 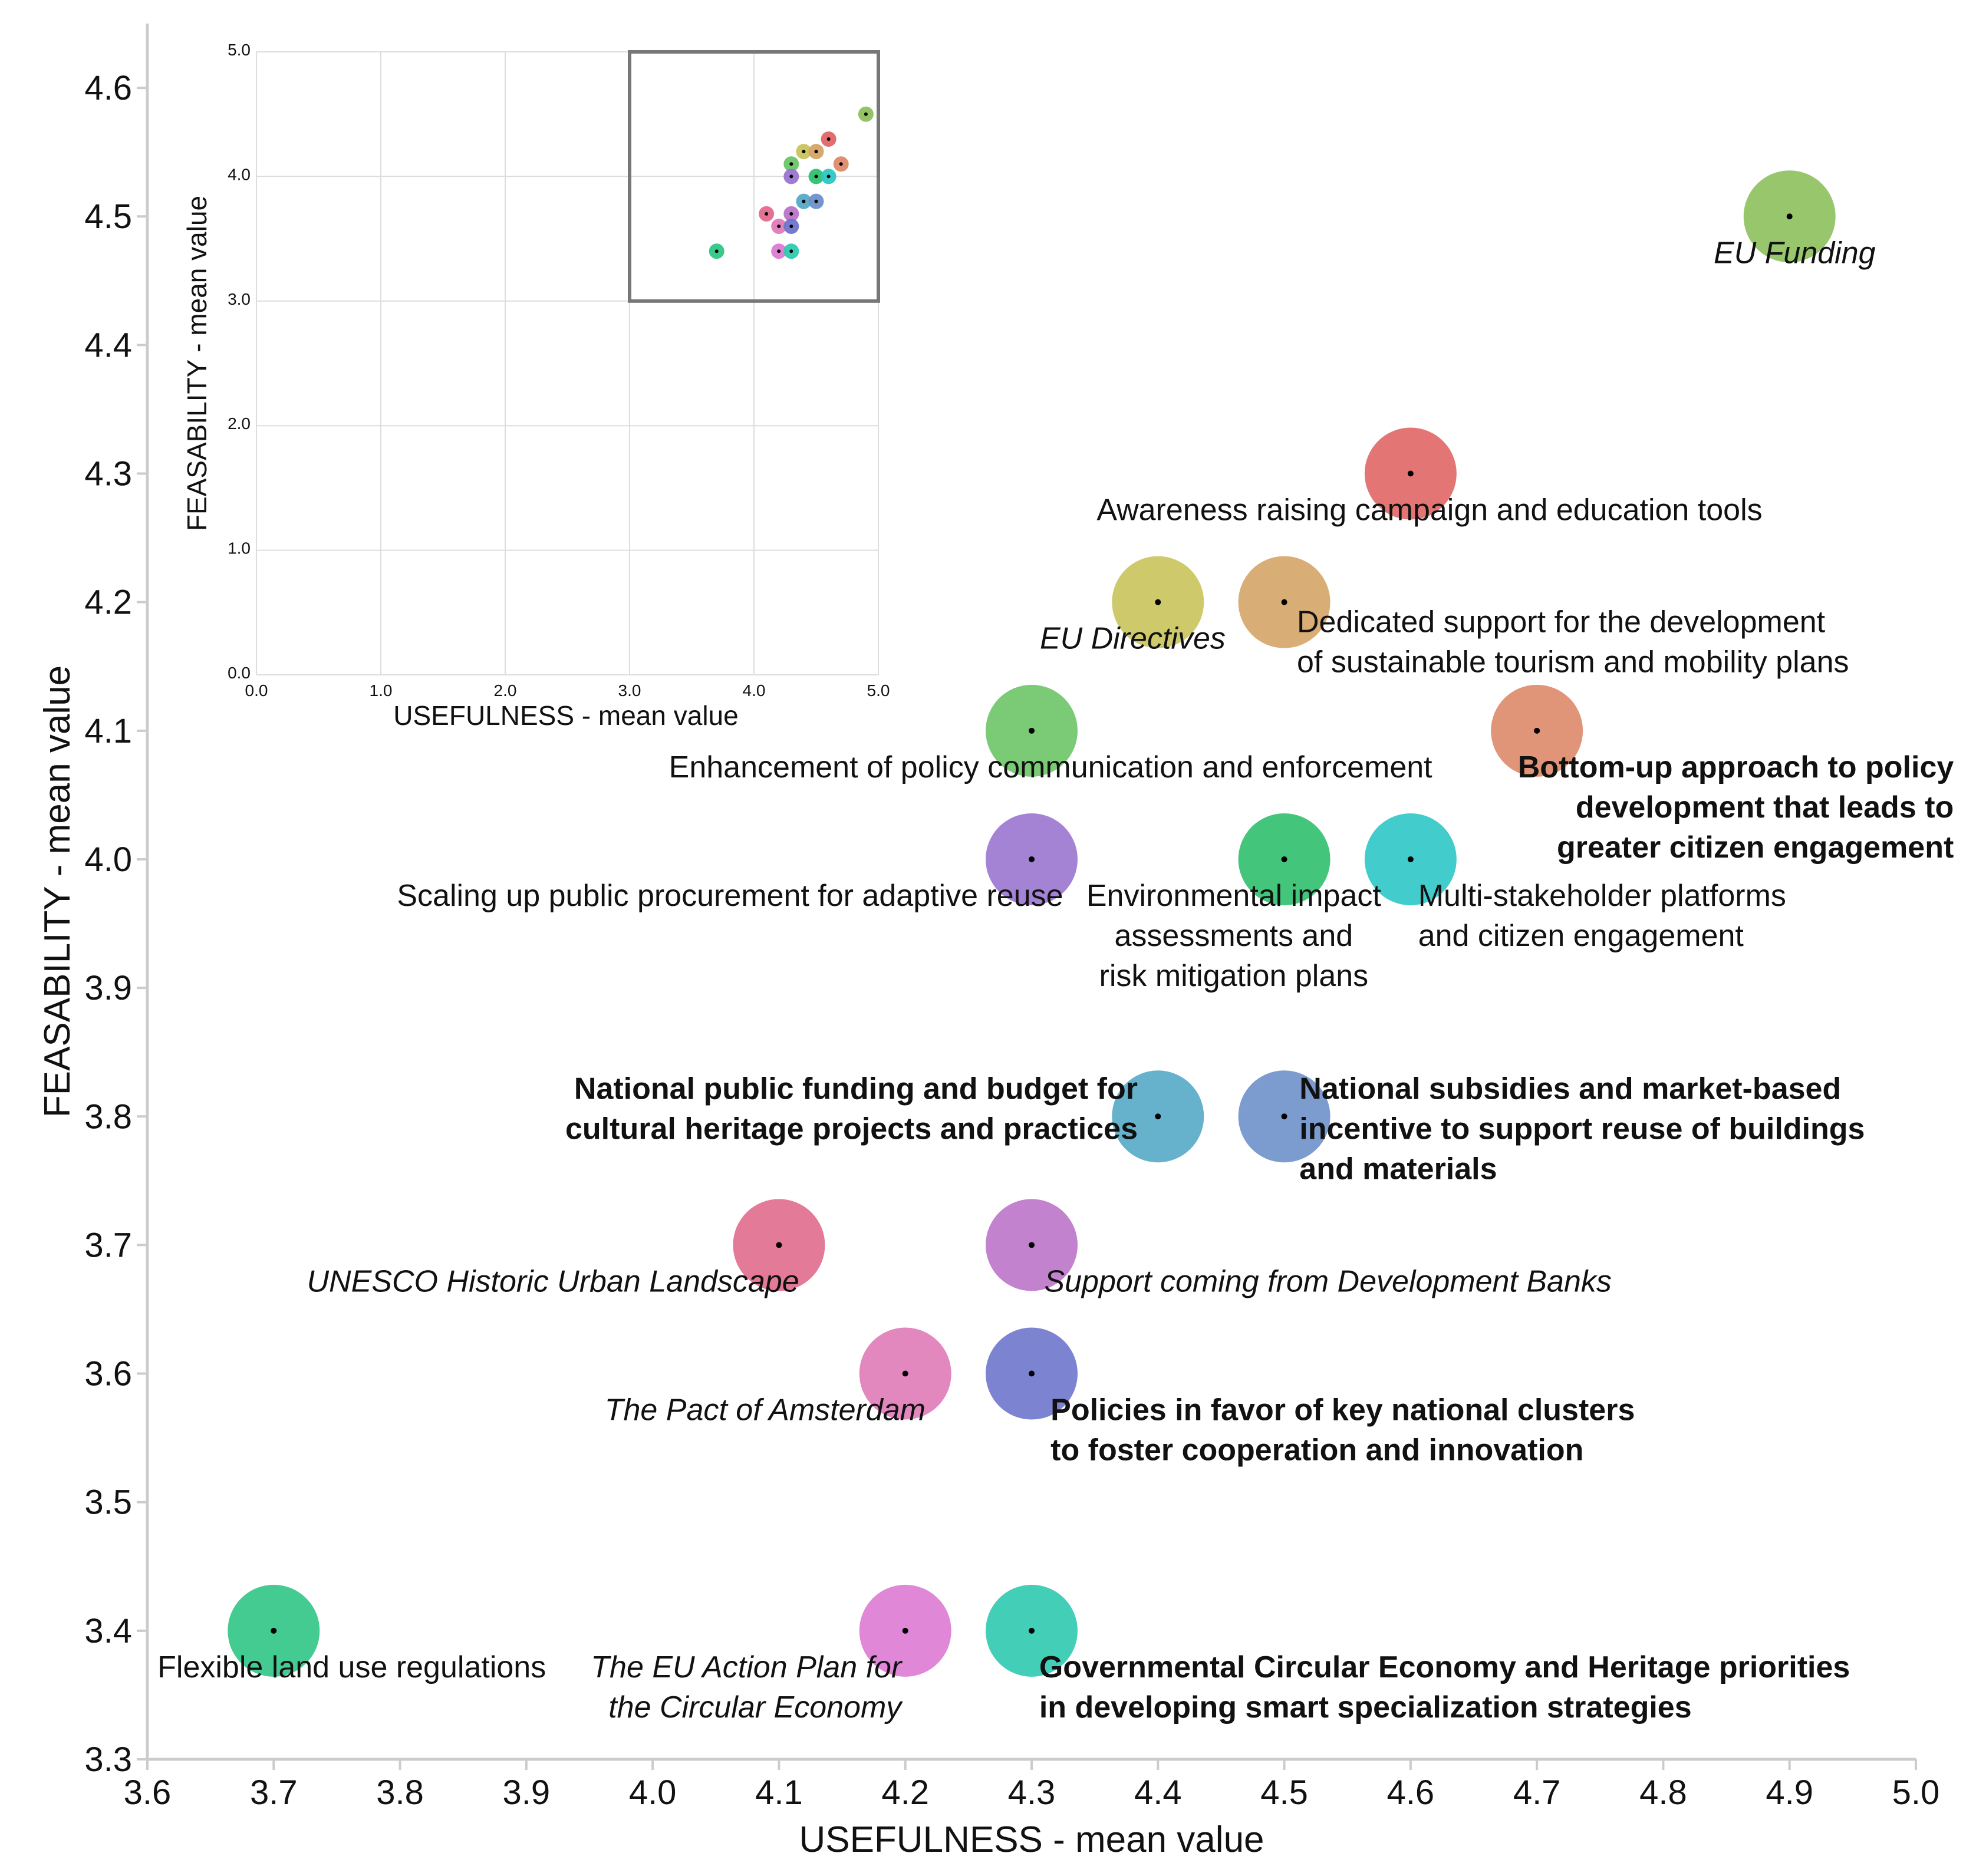 I want to click on inset-x-axis-title: USEFULNESS - mean value, so click(x=565, y=715).